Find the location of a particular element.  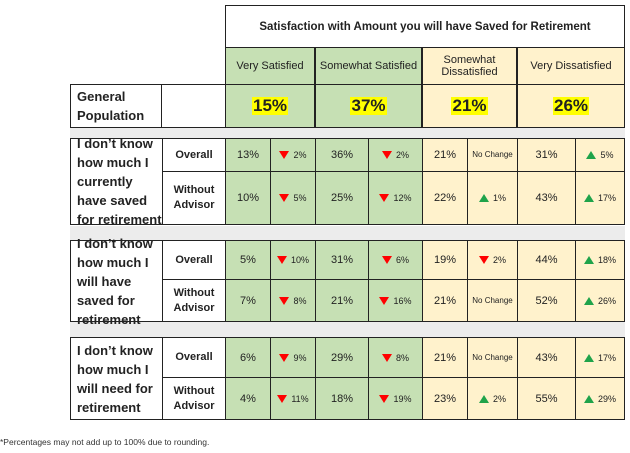

category-header-text: Somewhat Dissatisfied is located at coordinates (469, 66).